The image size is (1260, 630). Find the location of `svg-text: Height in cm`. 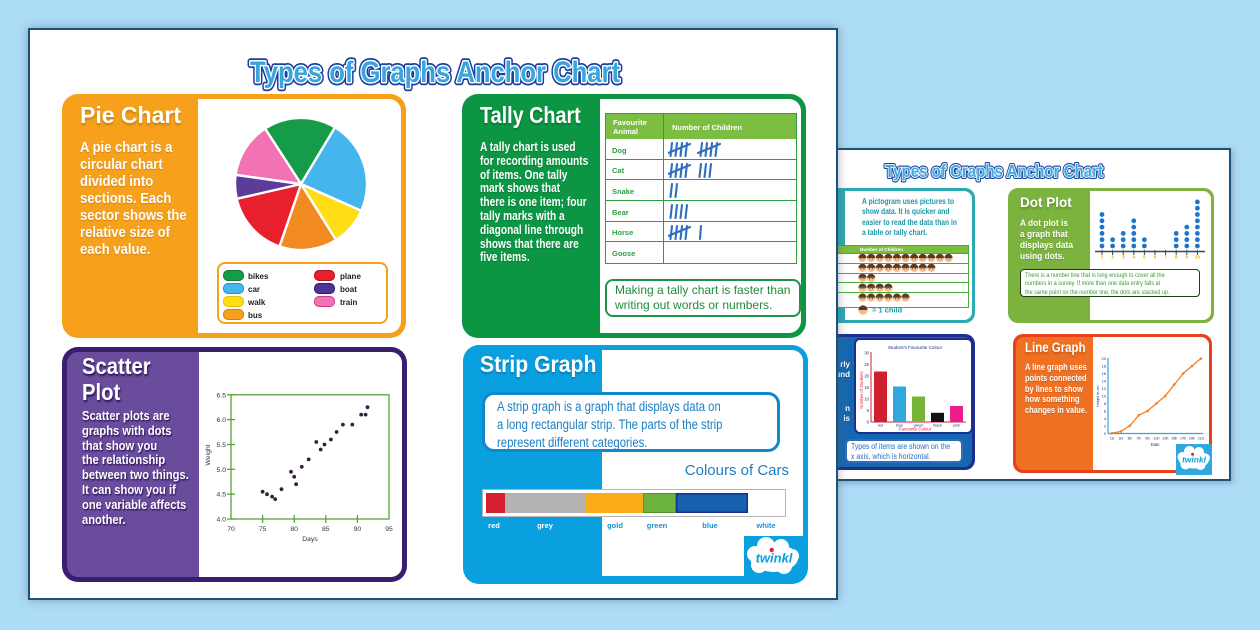

svg-text: Height in cm is located at coordinates (1098, 395).